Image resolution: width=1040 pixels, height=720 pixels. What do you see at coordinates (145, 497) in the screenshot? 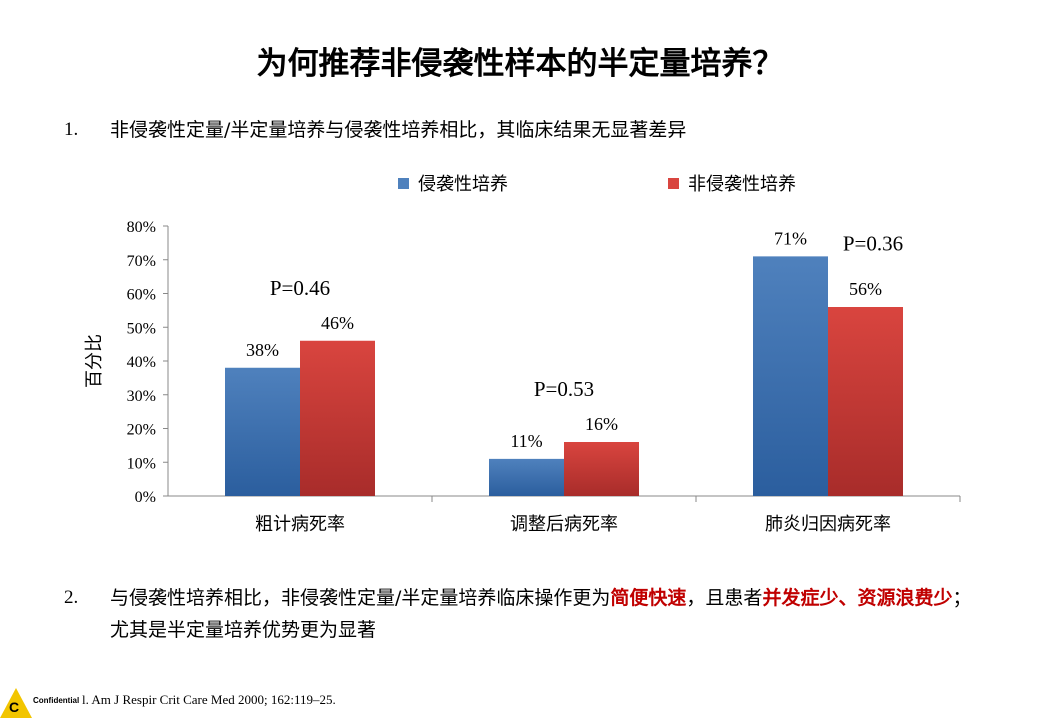
I see `y-tick-label: 0%` at bounding box center [145, 497].